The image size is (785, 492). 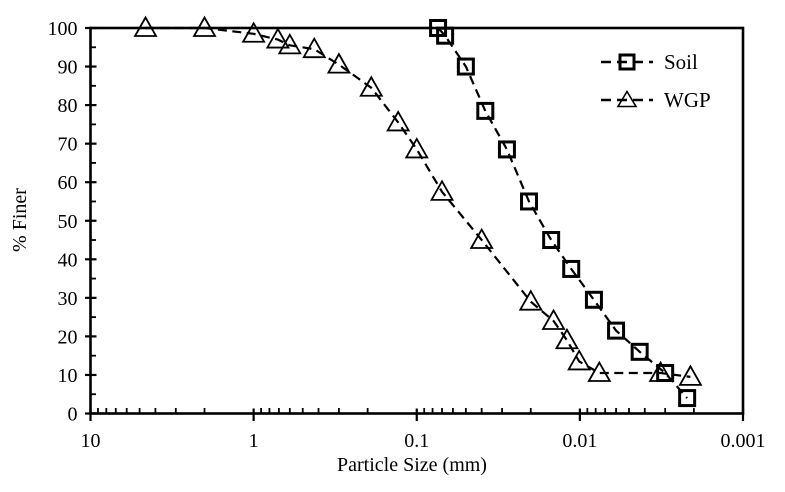 I want to click on y-tick-label: 50, so click(x=68, y=222).